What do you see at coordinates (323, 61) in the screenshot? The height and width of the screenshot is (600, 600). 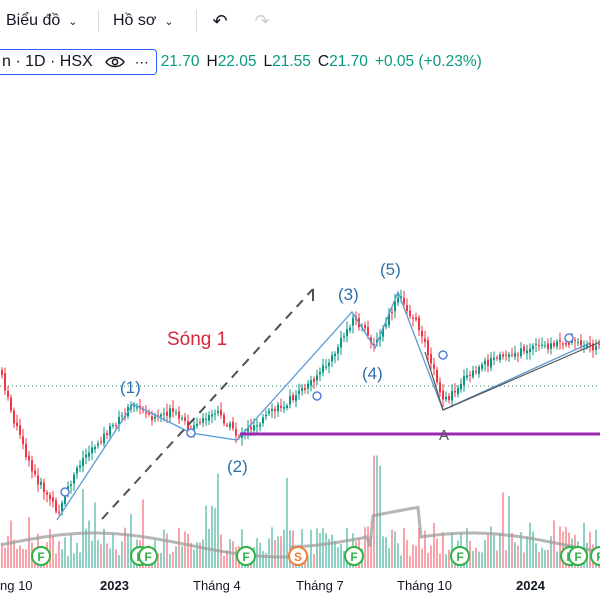 I see `close-label: C` at bounding box center [323, 61].